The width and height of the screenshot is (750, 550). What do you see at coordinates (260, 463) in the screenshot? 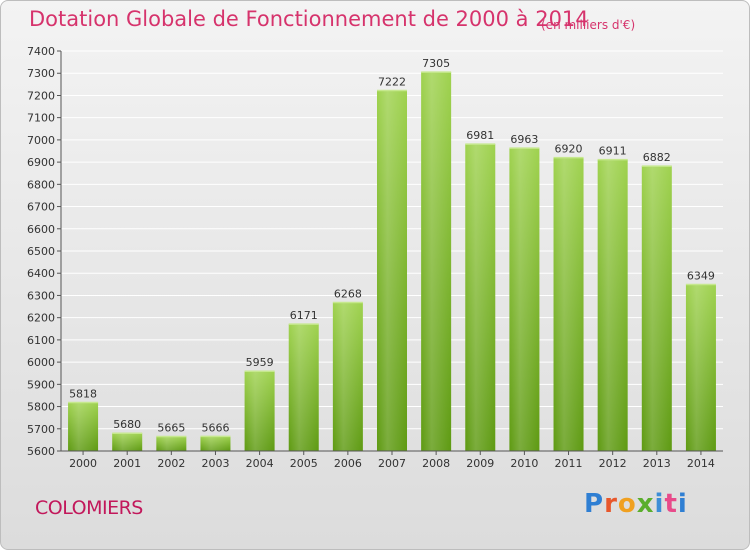
I see `x-tick-label: 2004` at bounding box center [260, 463].